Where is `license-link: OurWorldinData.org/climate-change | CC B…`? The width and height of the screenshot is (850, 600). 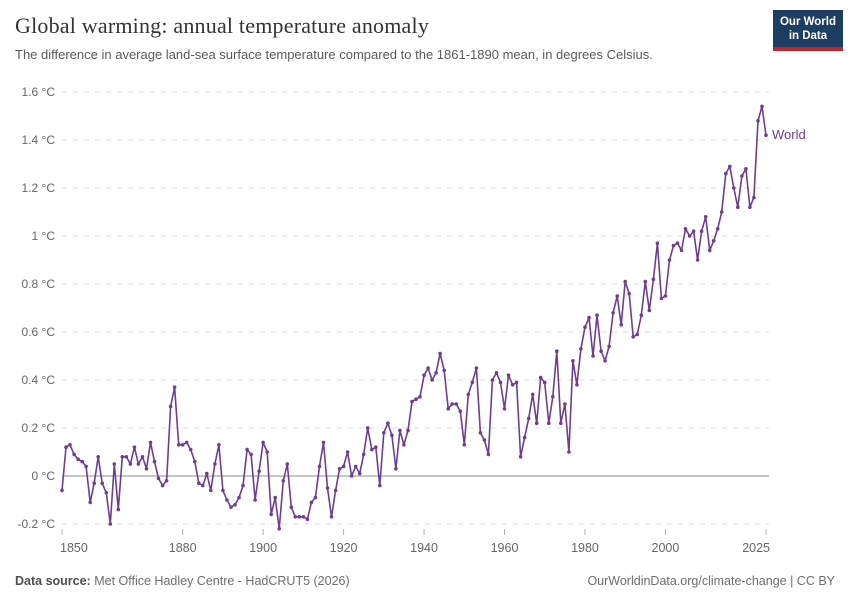
license-link: OurWorldinData.org/climate-change | CC B… is located at coordinates (711, 581).